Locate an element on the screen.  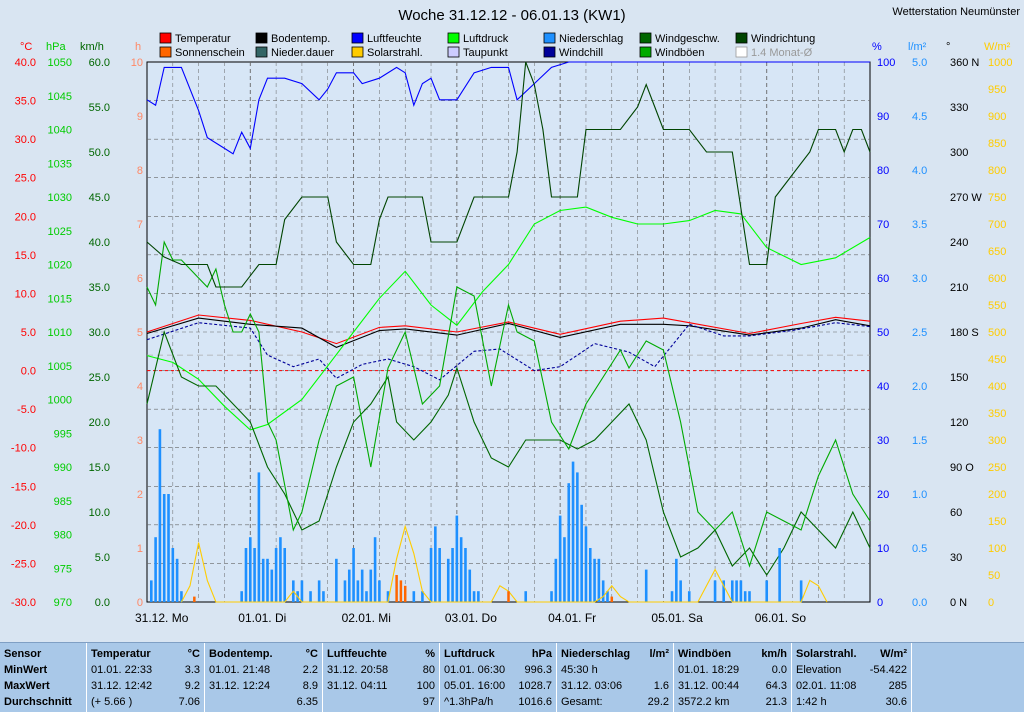
legend-label: Windrichtung is located at coordinates (783, 39).